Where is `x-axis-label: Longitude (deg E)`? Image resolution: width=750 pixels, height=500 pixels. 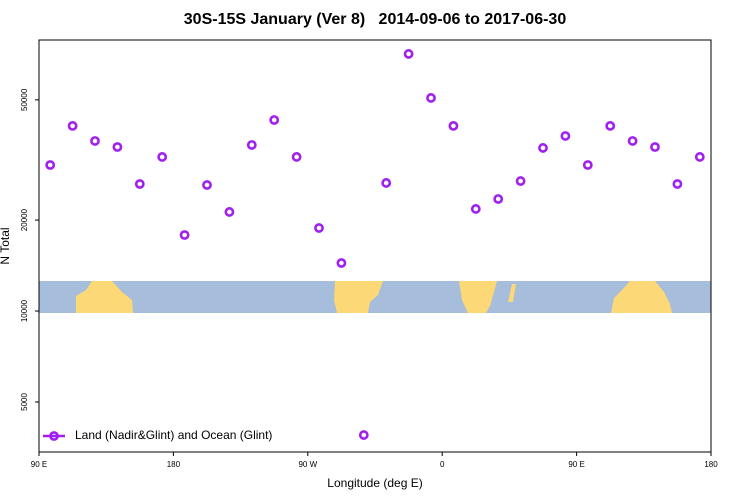
x-axis-label: Longitude (deg E) is located at coordinates (374, 483).